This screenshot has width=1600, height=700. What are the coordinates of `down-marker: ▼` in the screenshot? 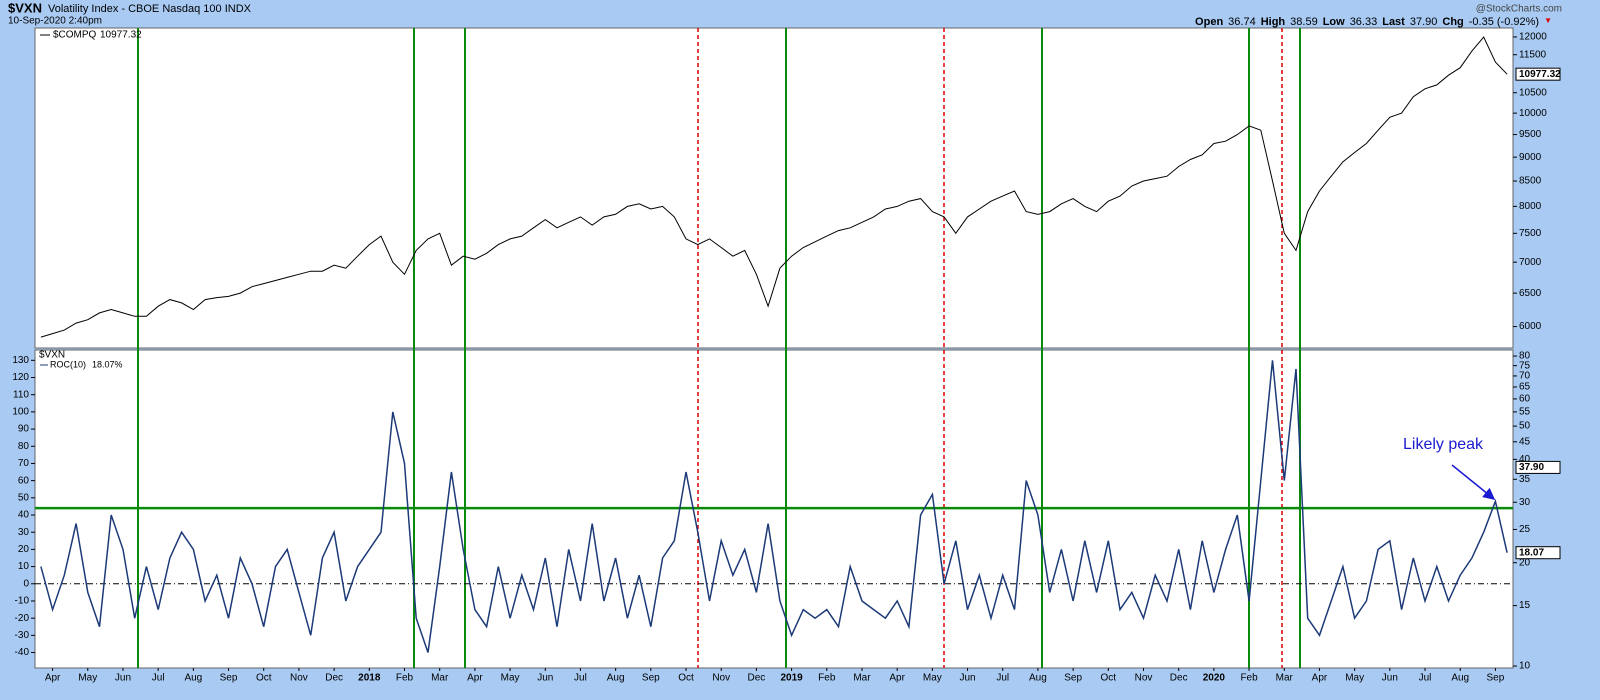 It's located at (1548, 20).